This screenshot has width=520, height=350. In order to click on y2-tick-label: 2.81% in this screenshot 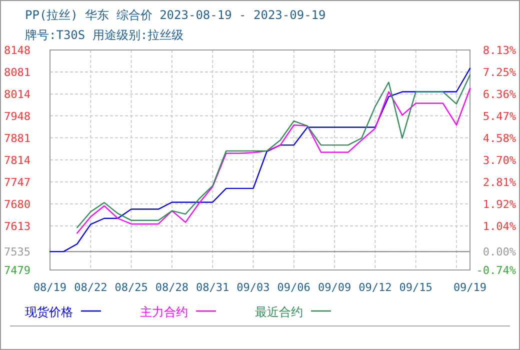, I will do `click(499, 182)`.